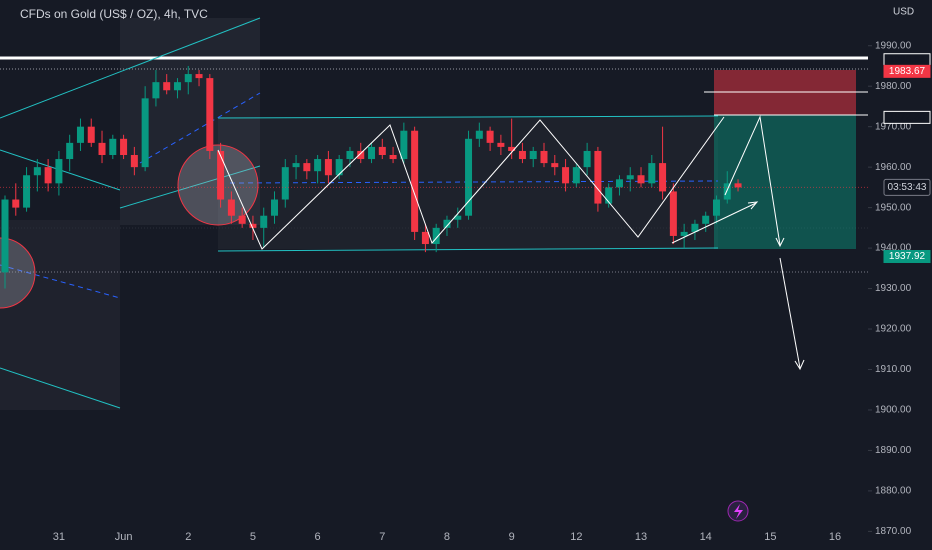  I want to click on x-tick-label: 9, so click(512, 537).